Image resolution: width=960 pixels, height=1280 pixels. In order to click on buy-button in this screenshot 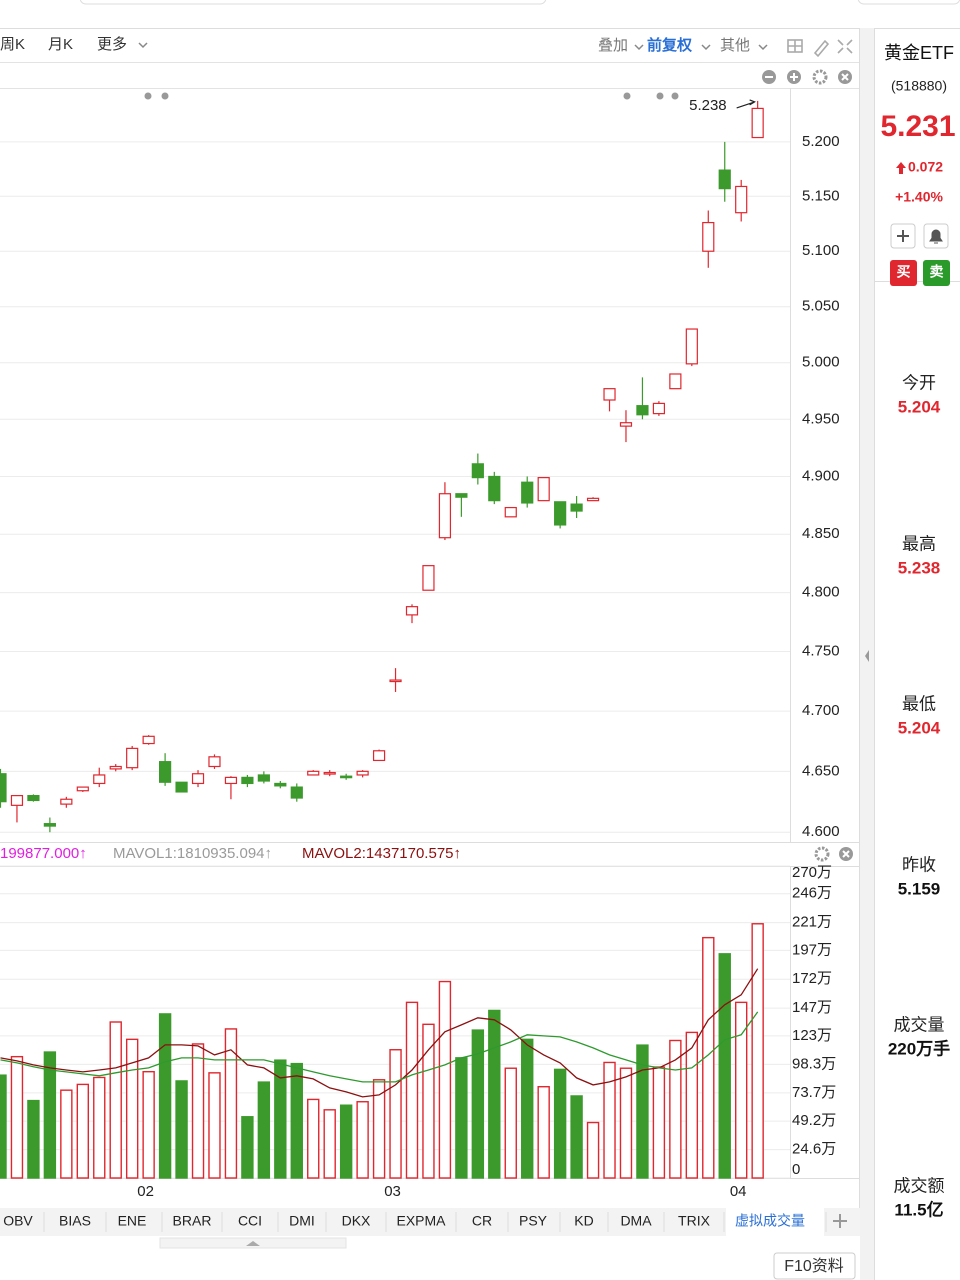, I will do `click(903, 273)`.